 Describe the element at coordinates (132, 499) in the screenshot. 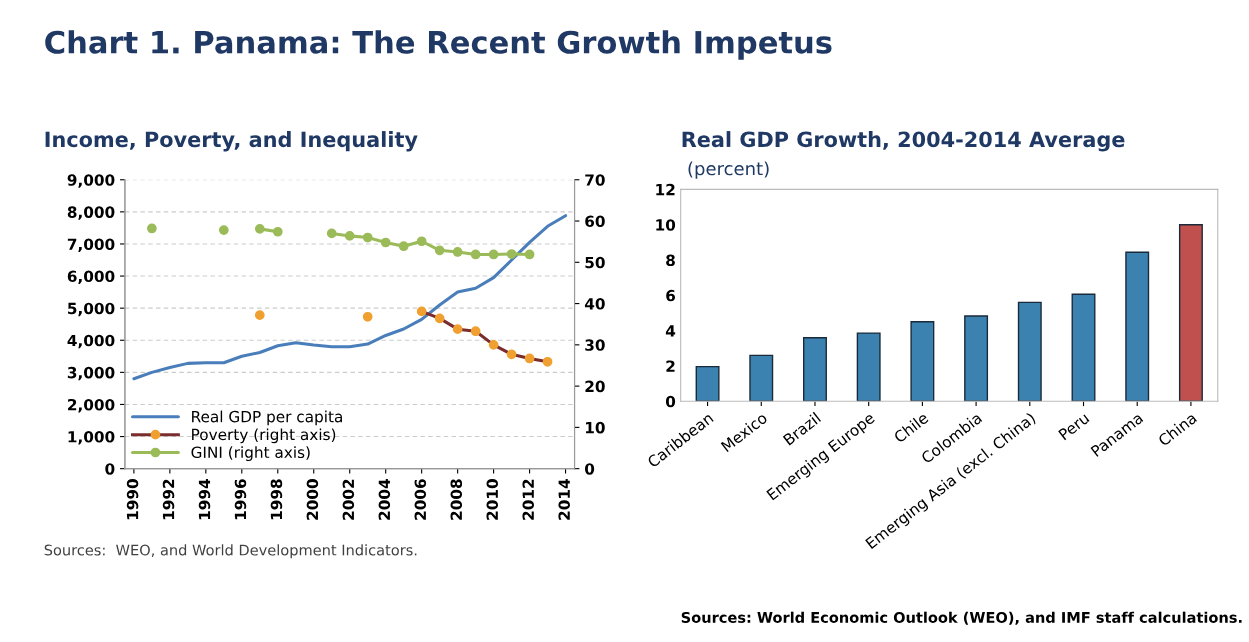

I see `x-tick-label: 1990` at that location.